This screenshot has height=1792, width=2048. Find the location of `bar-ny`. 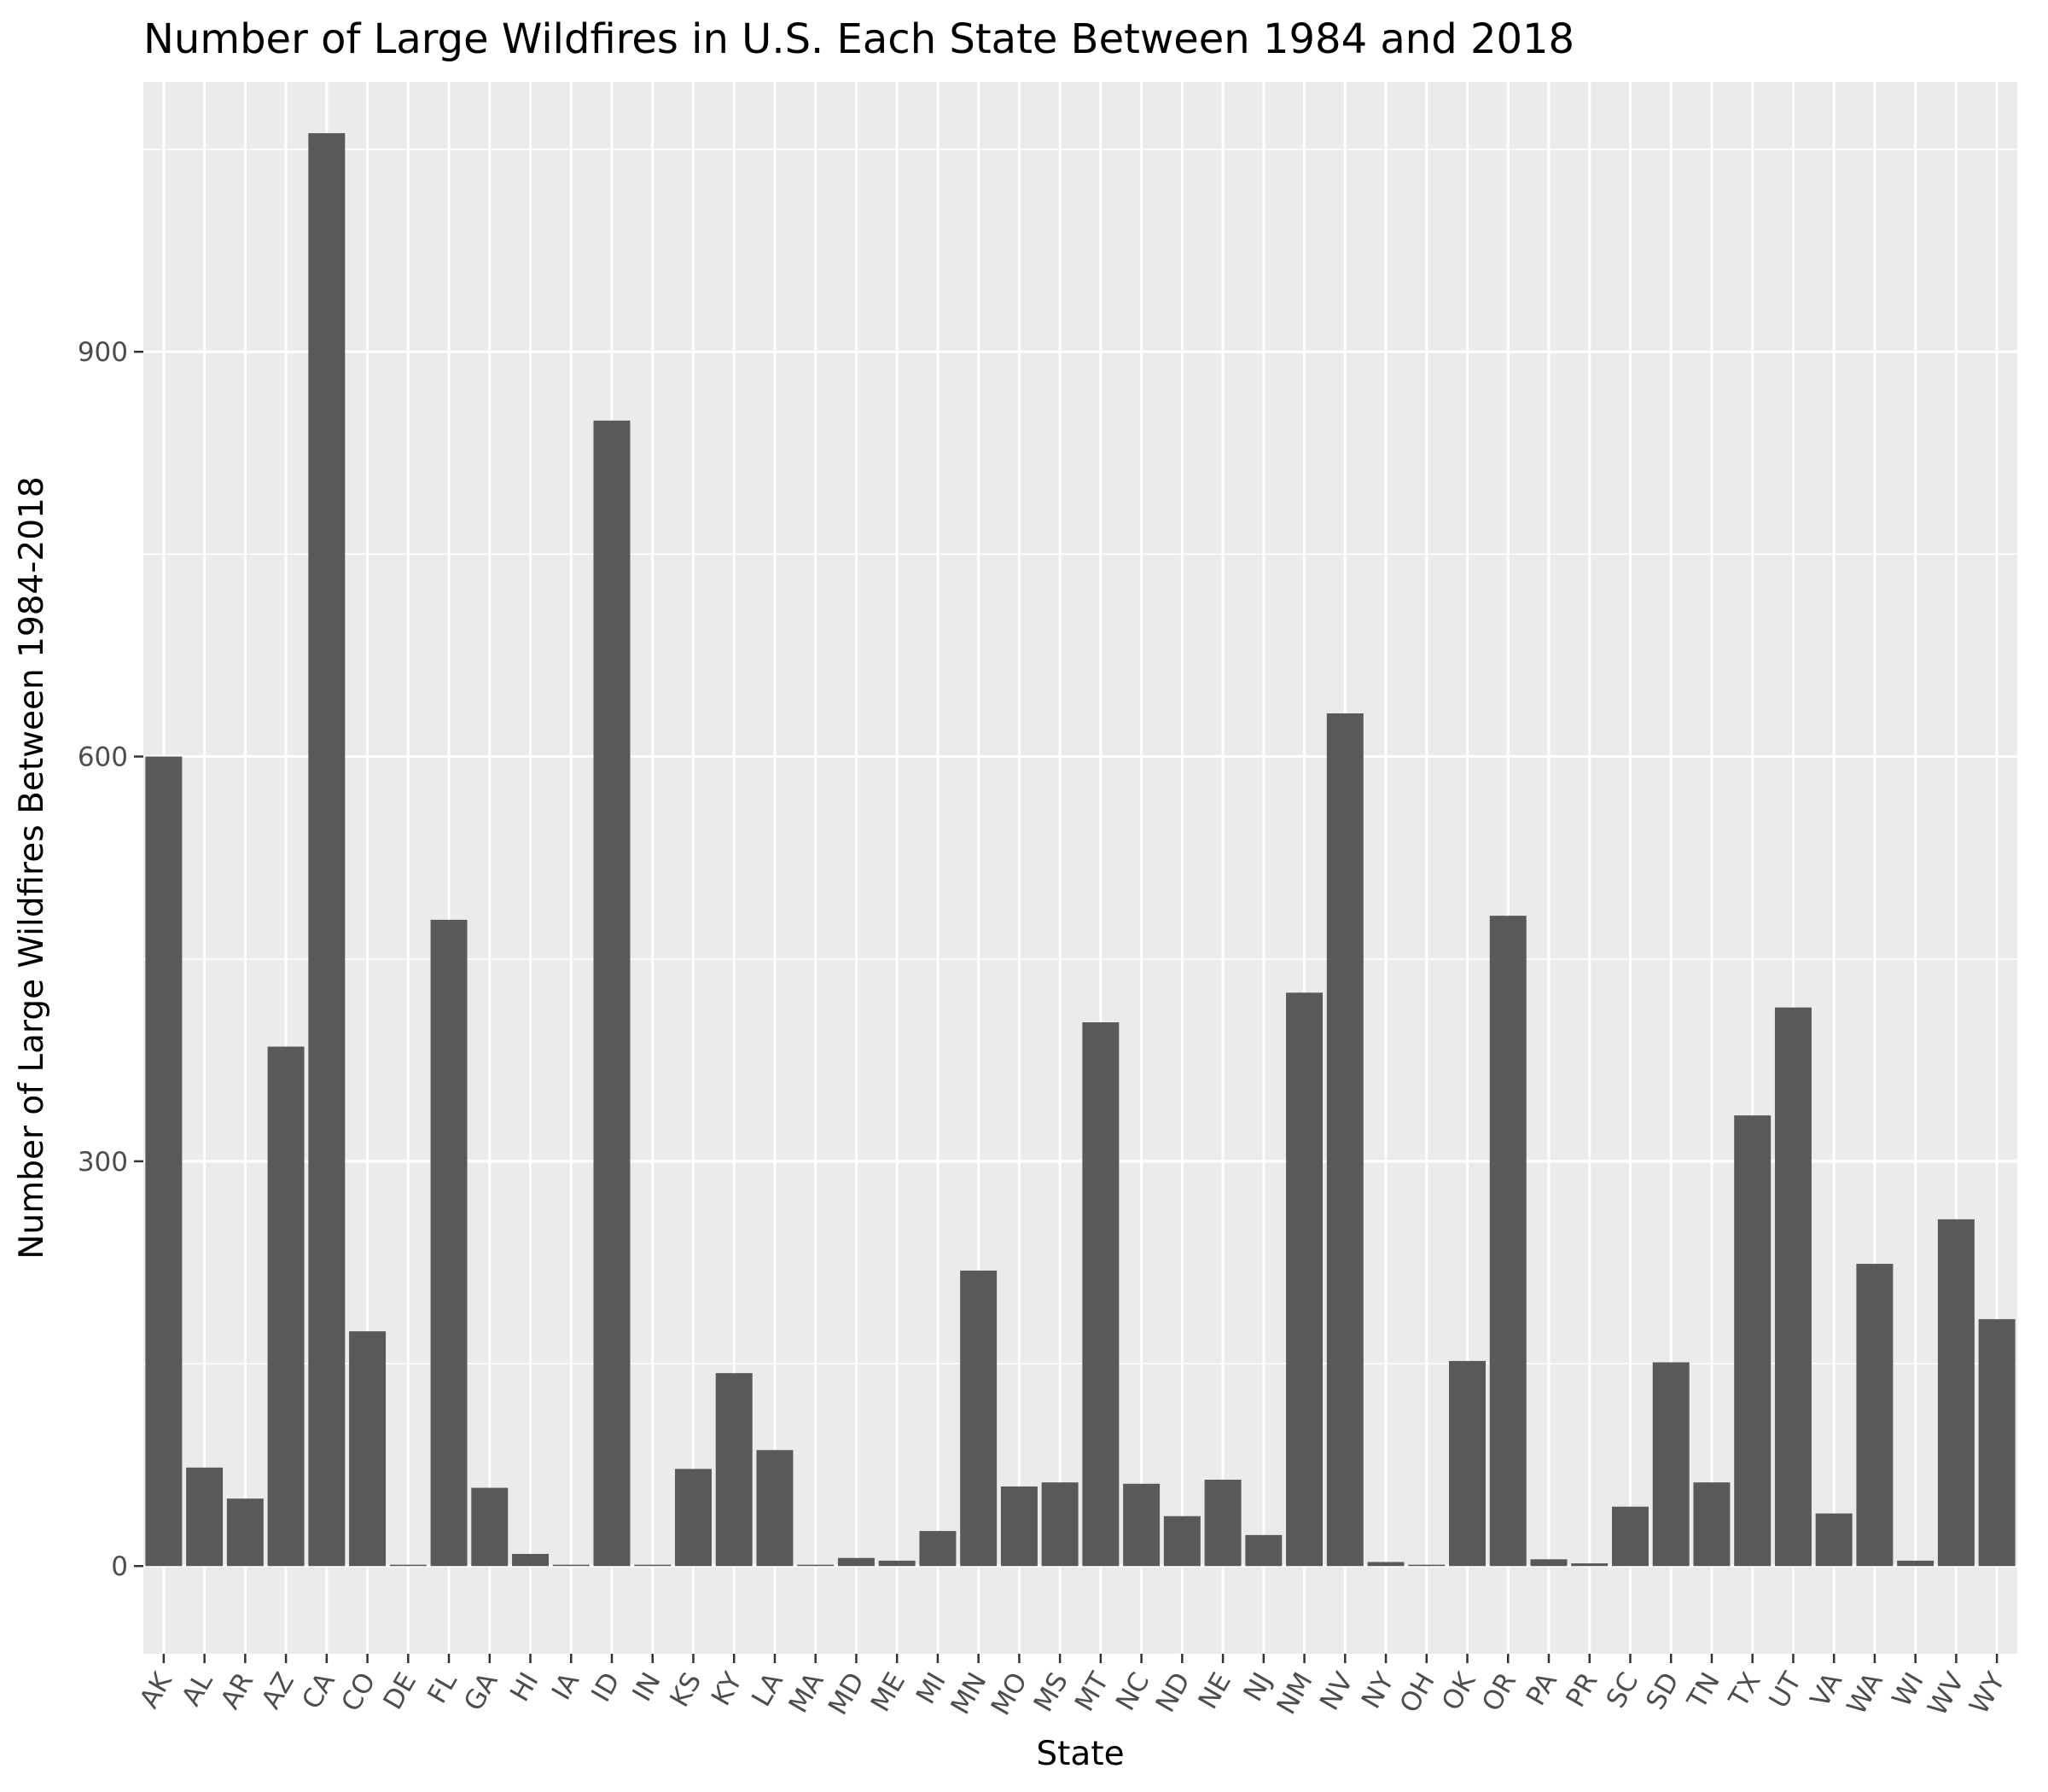

bar-ny is located at coordinates (1386, 1564).